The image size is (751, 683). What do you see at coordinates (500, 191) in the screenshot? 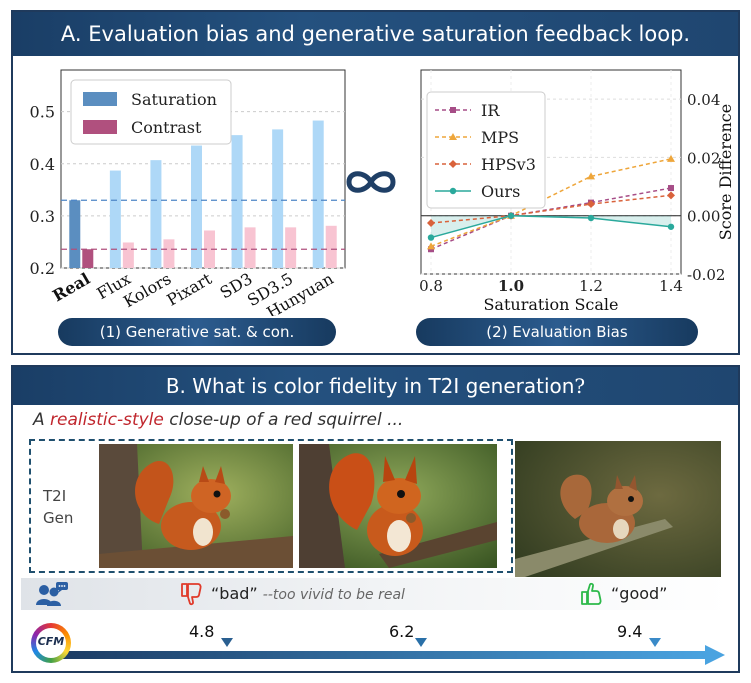
I see `legend-label-ours: Ours` at bounding box center [500, 191].